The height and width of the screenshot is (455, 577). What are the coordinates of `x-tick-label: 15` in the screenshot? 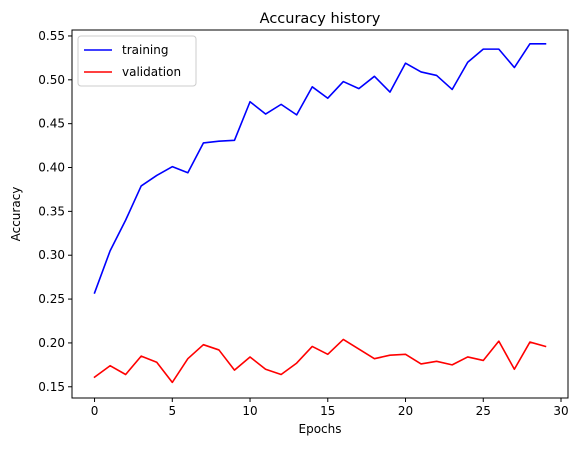 It's located at (327, 411).